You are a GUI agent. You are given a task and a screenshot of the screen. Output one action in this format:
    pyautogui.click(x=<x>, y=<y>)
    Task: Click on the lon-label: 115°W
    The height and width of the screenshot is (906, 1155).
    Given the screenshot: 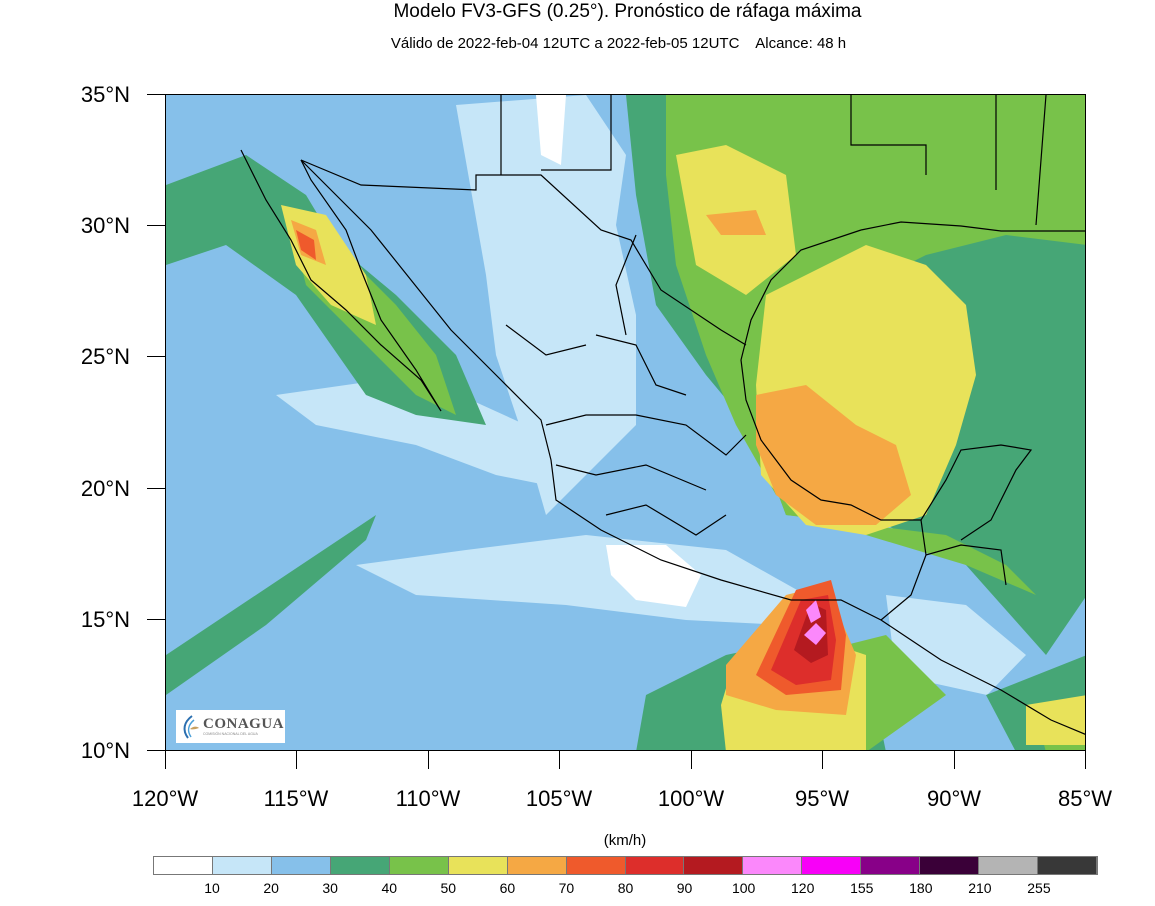 What is the action you would take?
    pyautogui.click(x=296, y=798)
    